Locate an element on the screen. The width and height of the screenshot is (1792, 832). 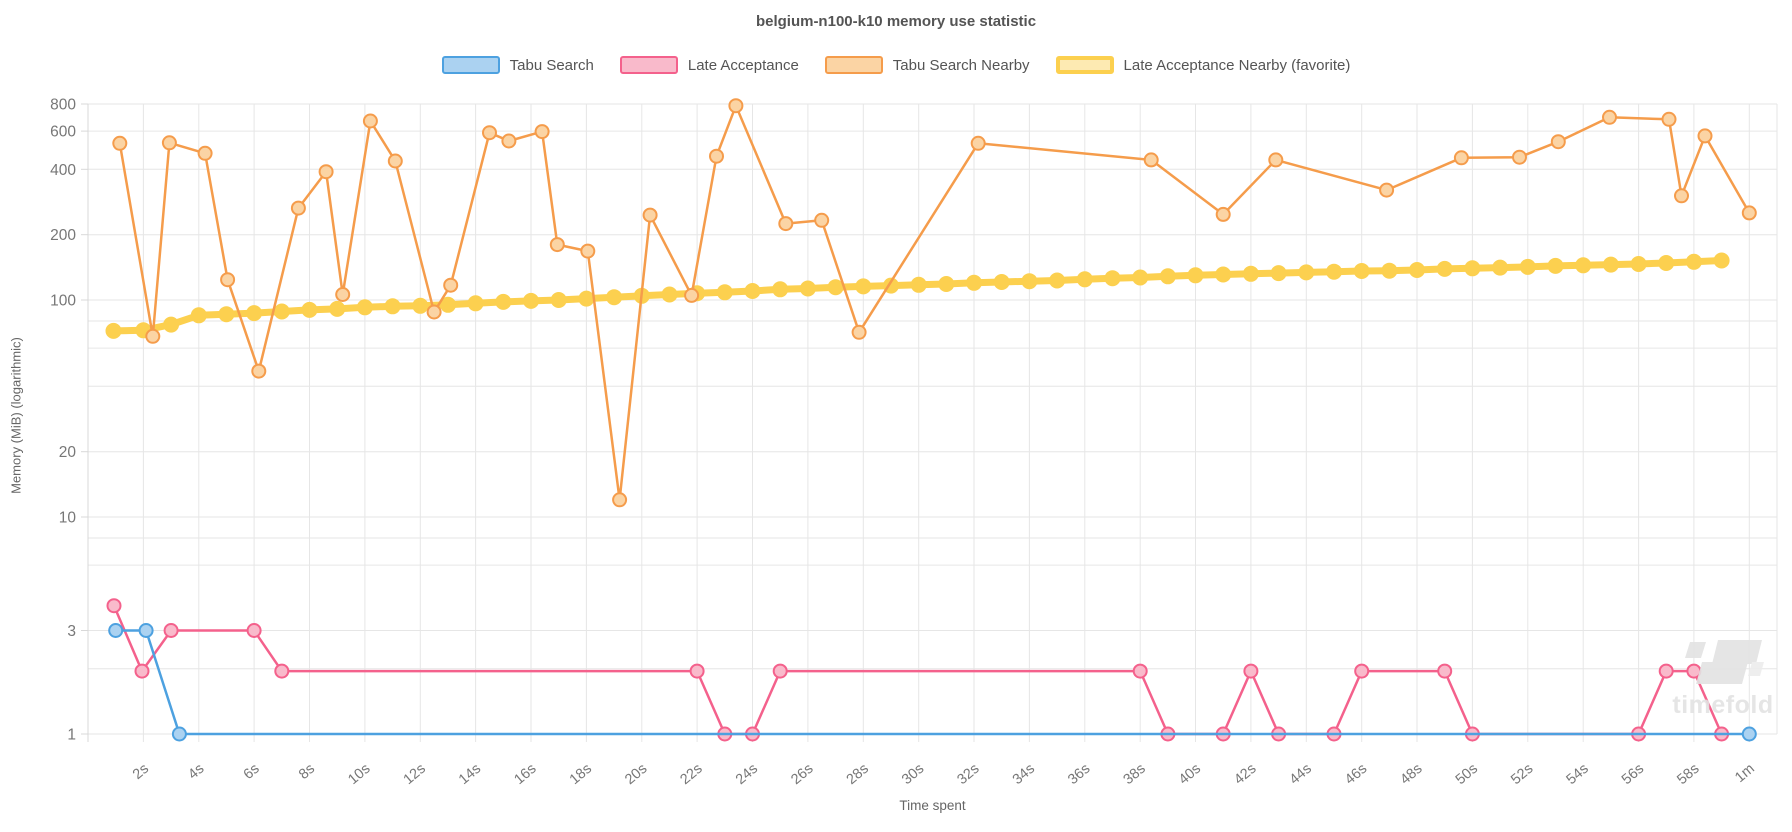
svg-text: 32s is located at coordinates (968, 774).